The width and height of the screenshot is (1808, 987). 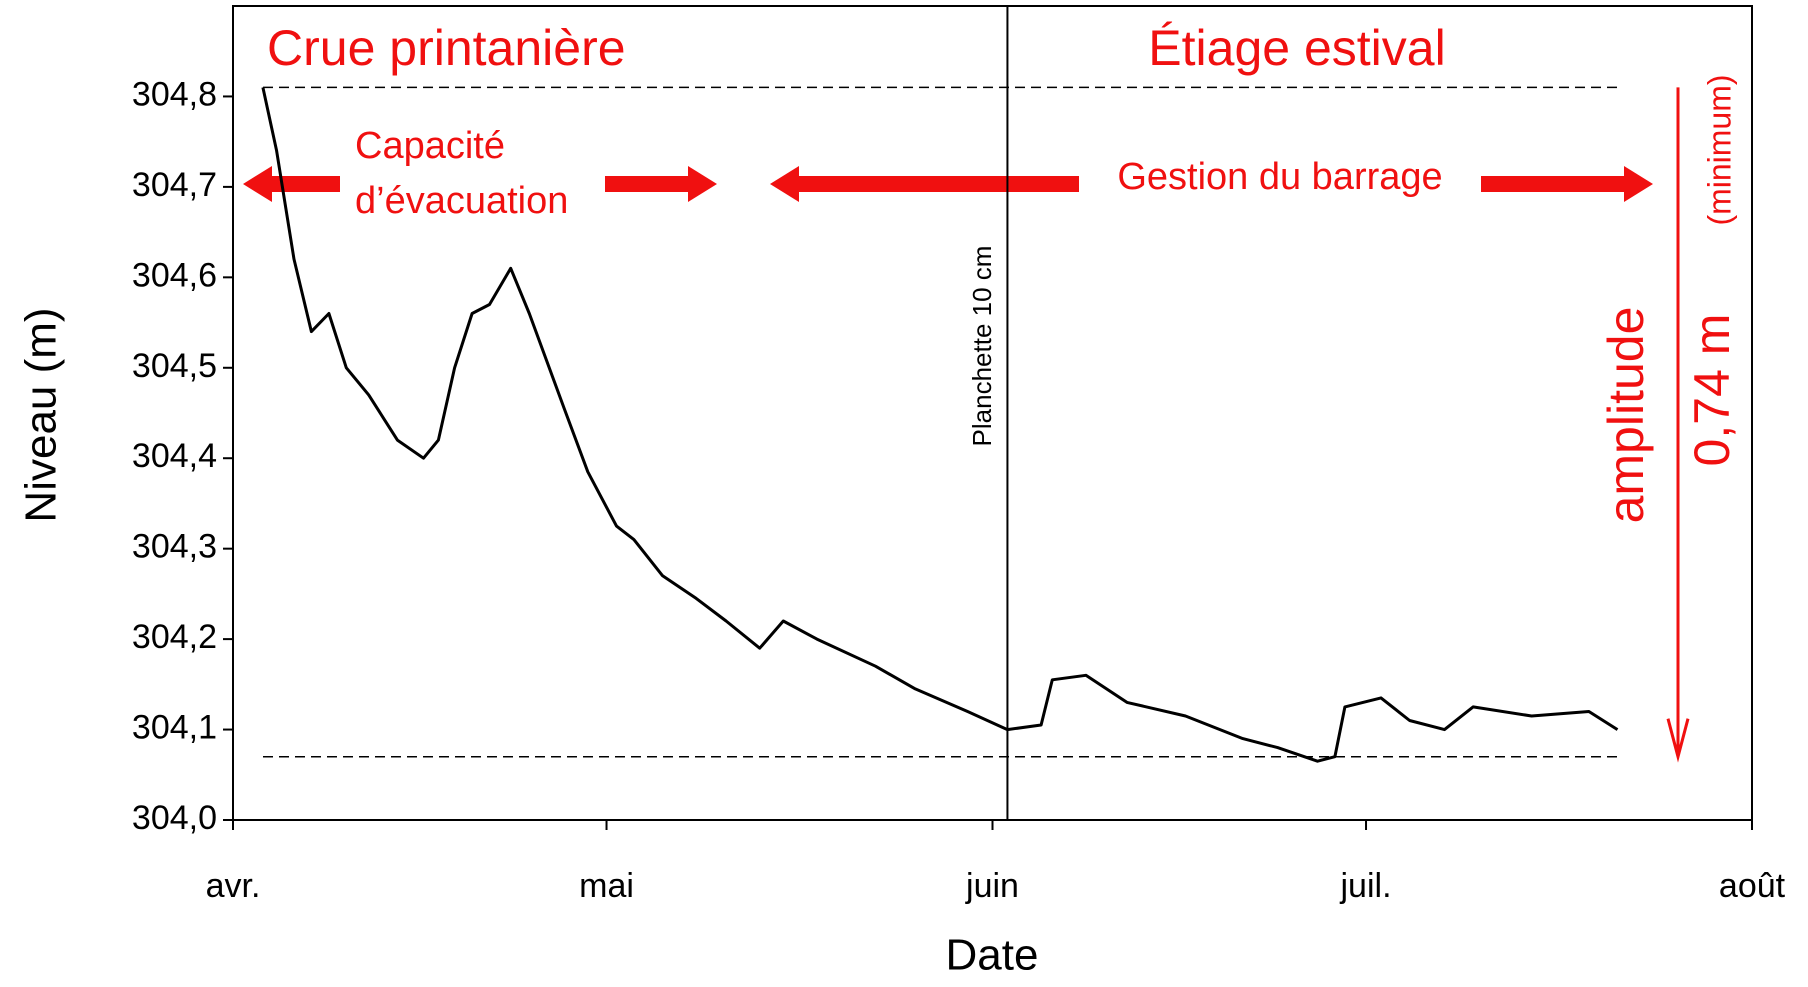 What do you see at coordinates (174, 366) in the screenshot?
I see `y-tick-label: 304,5` at bounding box center [174, 366].